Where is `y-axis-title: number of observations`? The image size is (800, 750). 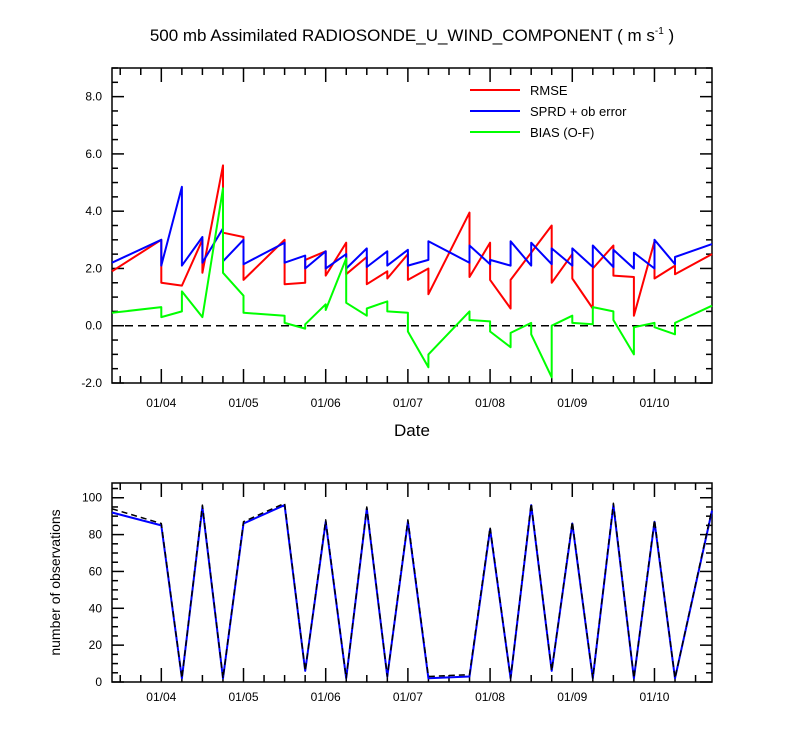 y-axis-title: number of observations is located at coordinates (55, 582).